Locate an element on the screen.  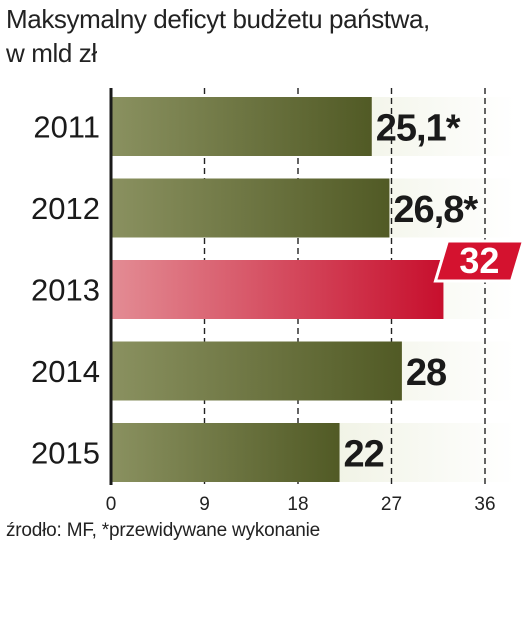
bar-2011 is located at coordinates (241, 126).